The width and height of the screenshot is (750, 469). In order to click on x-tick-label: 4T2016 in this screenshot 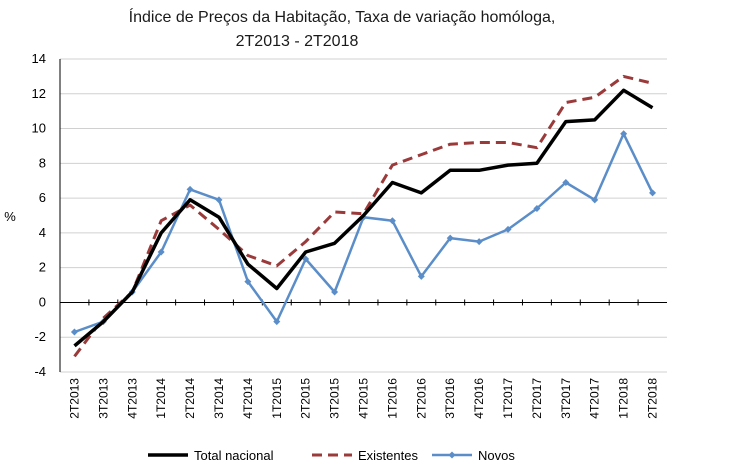, I will do `click(479, 398)`.